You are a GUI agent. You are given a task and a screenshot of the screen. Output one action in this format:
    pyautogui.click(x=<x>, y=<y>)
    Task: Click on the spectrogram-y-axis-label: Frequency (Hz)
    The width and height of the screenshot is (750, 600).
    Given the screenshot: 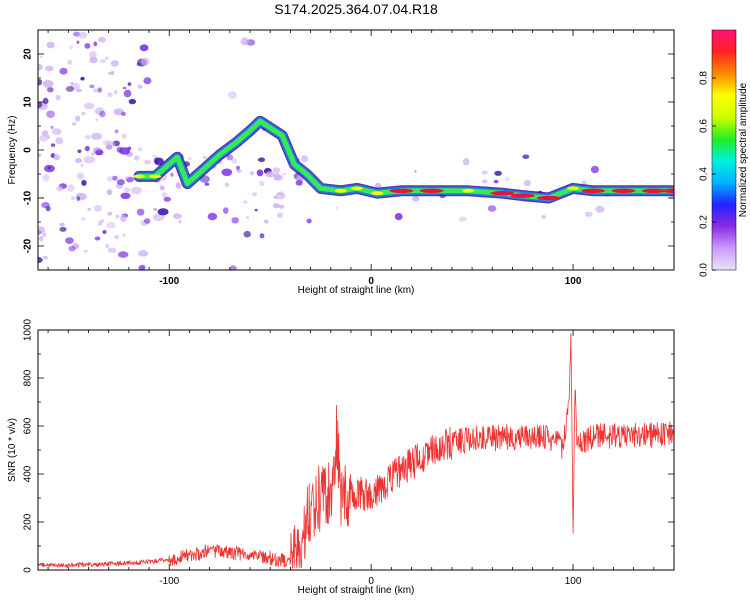 What is the action you would take?
    pyautogui.click(x=12, y=150)
    